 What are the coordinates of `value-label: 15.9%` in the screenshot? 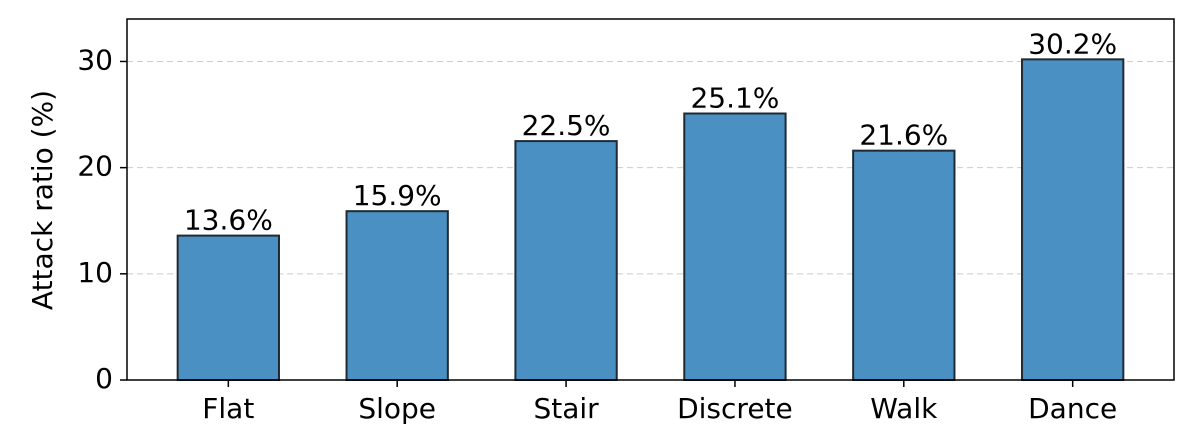 It's located at (397, 195).